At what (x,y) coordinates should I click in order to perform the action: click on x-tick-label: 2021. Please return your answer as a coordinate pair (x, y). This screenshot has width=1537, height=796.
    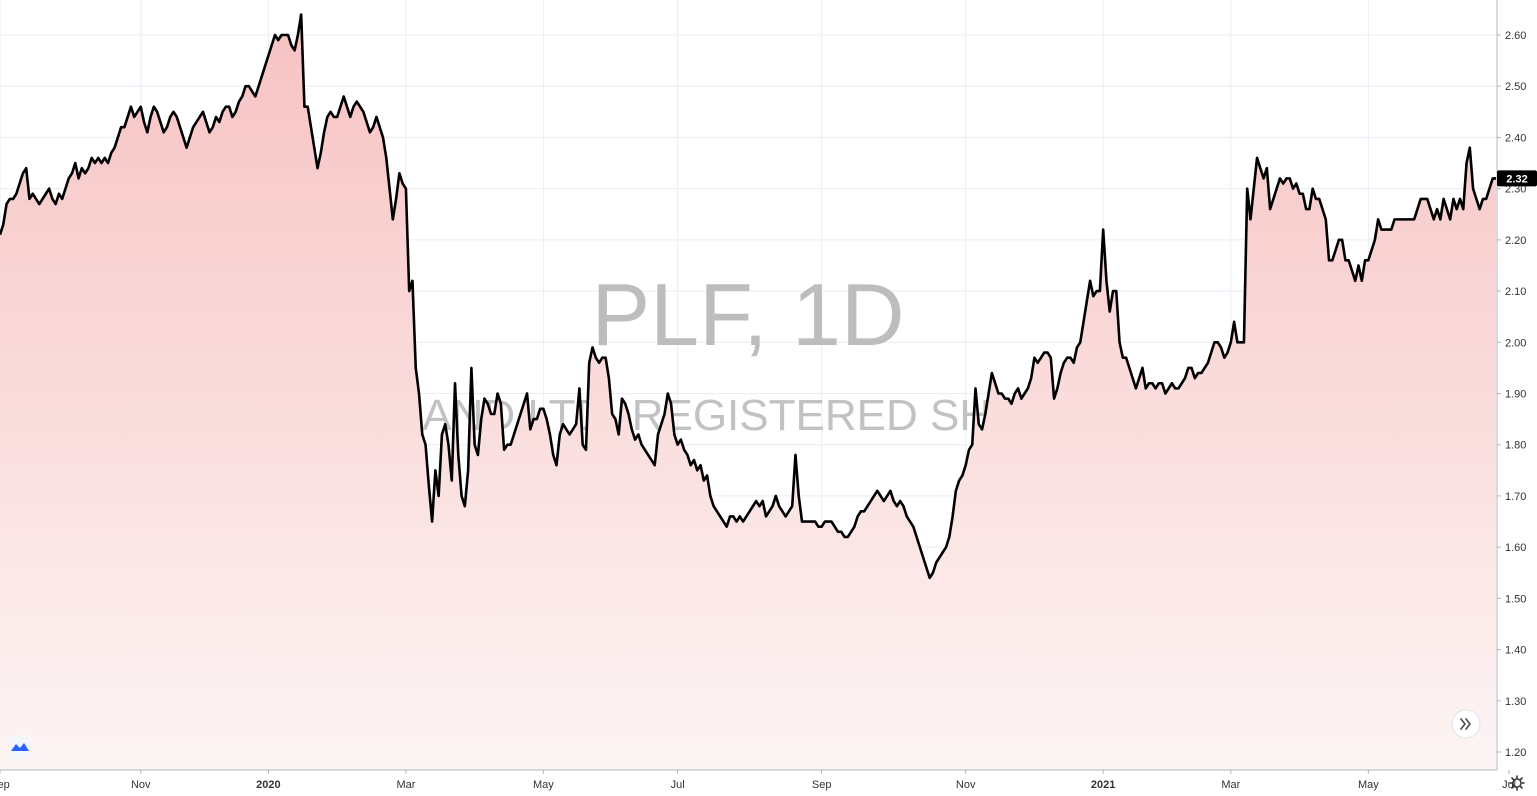
    Looking at the image, I should click on (1103, 785).